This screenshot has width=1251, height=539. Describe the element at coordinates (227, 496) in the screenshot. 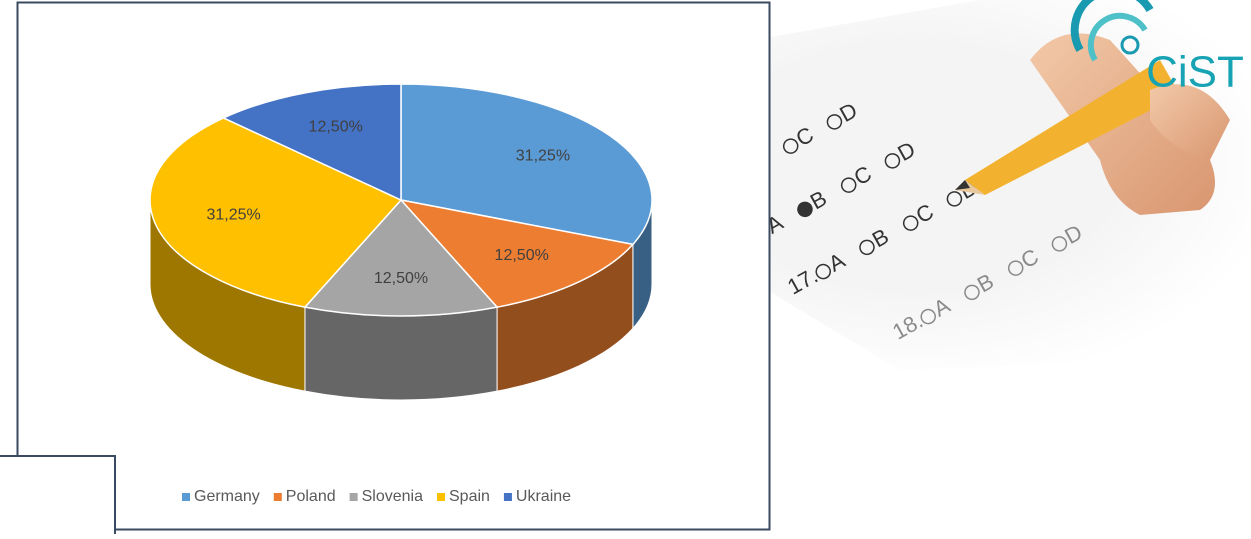

I see `legend-label: Germany` at that location.